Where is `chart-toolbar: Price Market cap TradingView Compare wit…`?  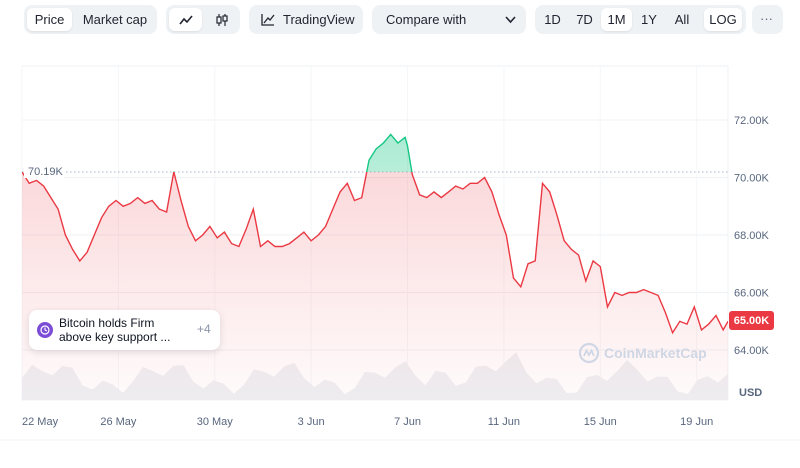 chart-toolbar: Price Market cap TradingView Compare wit… is located at coordinates (400, 20).